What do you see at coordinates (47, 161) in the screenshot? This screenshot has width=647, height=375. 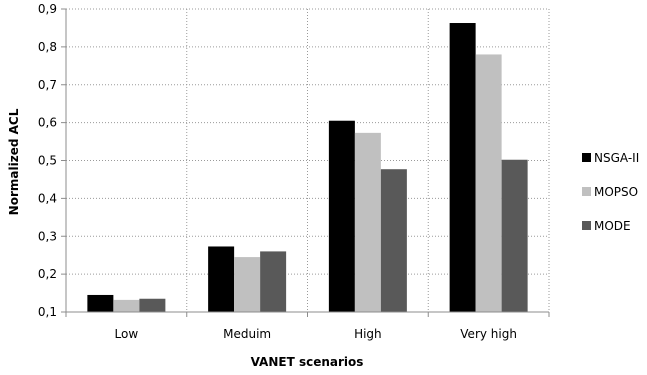 I see `y-tick-label: 0,5` at bounding box center [47, 161].